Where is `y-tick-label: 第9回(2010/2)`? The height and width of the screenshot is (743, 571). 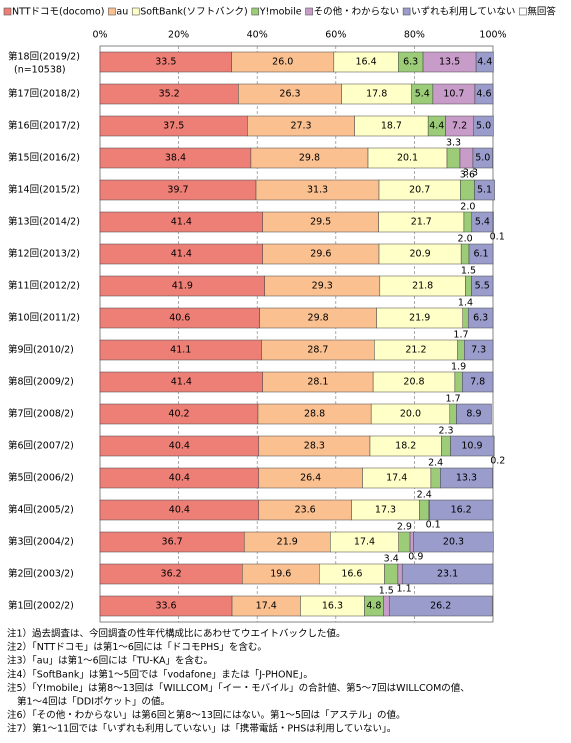 y-tick-label: 第9回(2010/2) is located at coordinates (41, 350).